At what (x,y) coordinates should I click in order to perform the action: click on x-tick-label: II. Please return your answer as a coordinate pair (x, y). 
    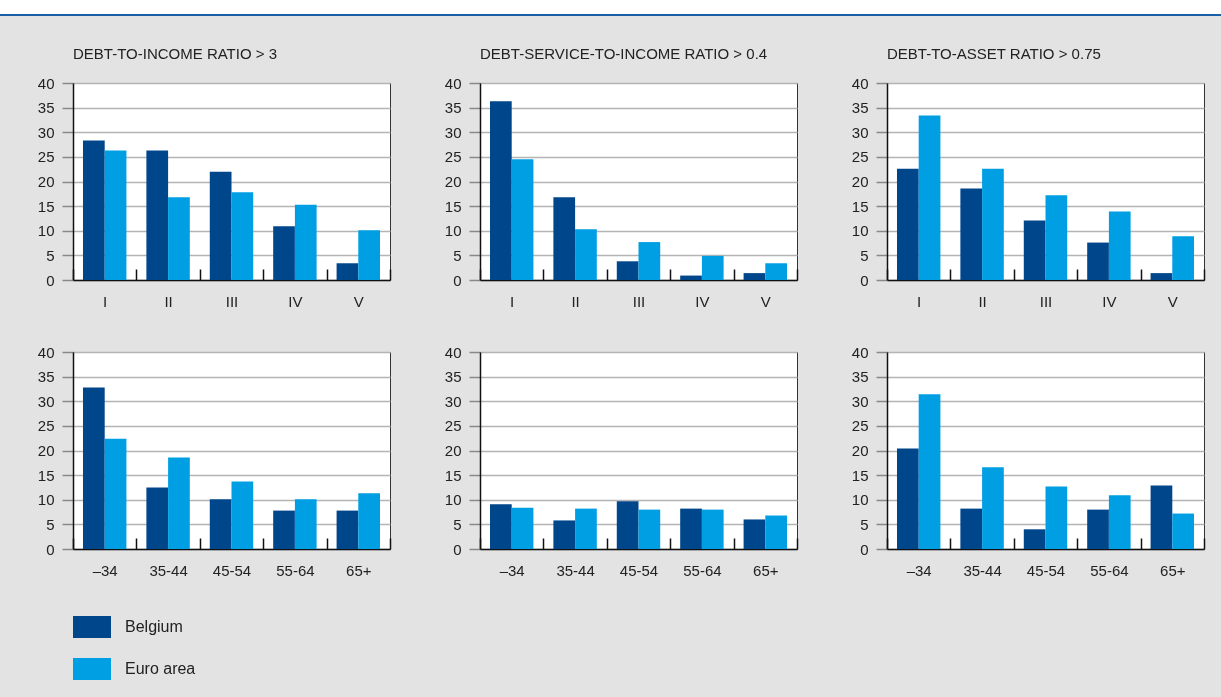
    Looking at the image, I should click on (982, 301).